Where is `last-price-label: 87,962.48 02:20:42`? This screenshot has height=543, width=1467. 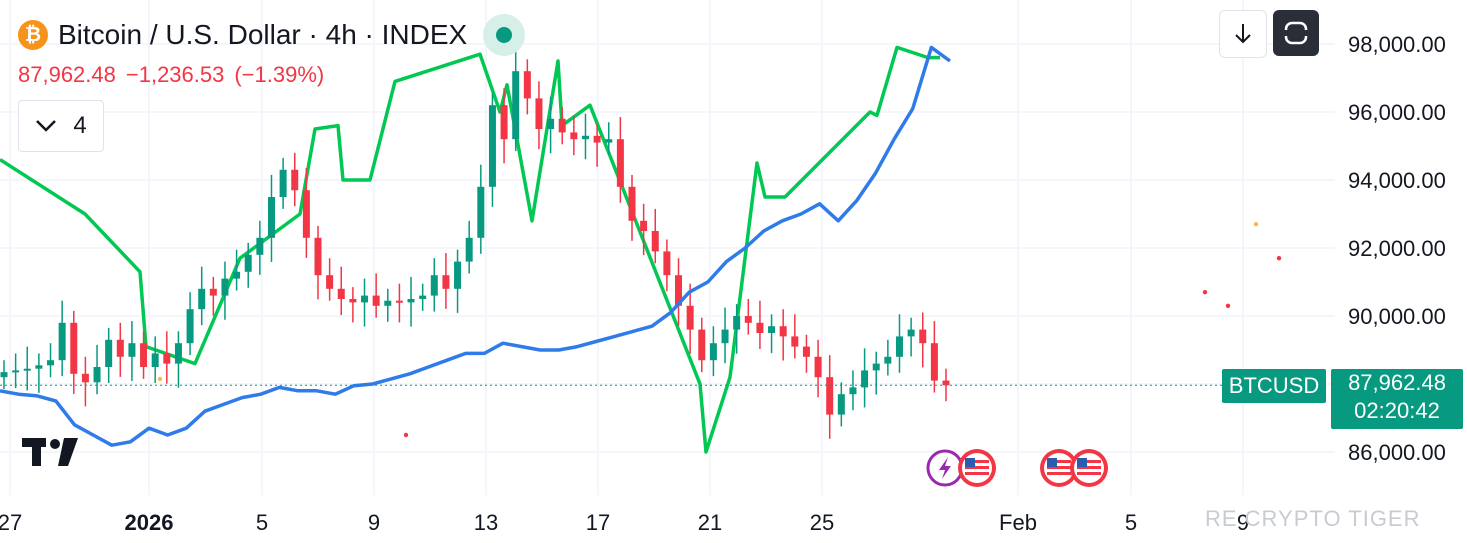
last-price-label: 87,962.48 02:20:42 is located at coordinates (1397, 399).